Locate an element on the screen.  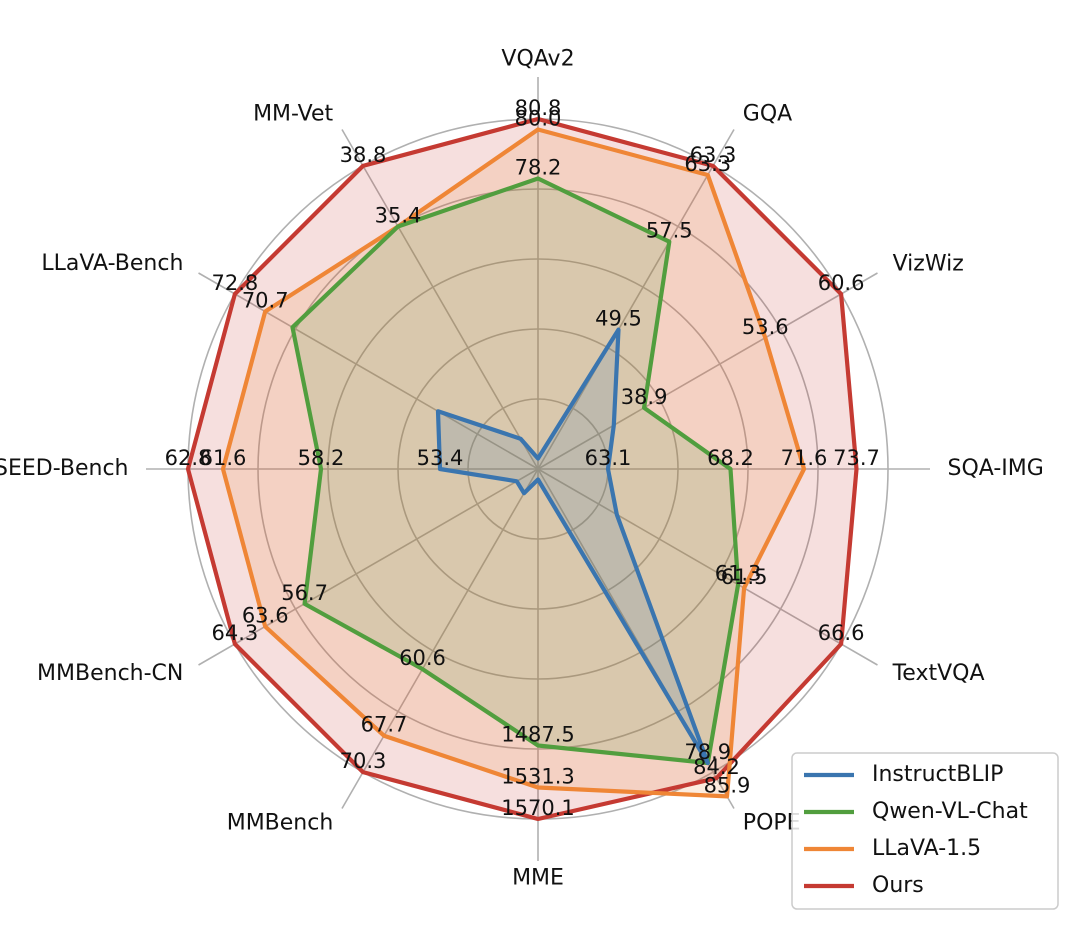
value-label-llava-1-5-0: 80.0 is located at coordinates (538, 119).